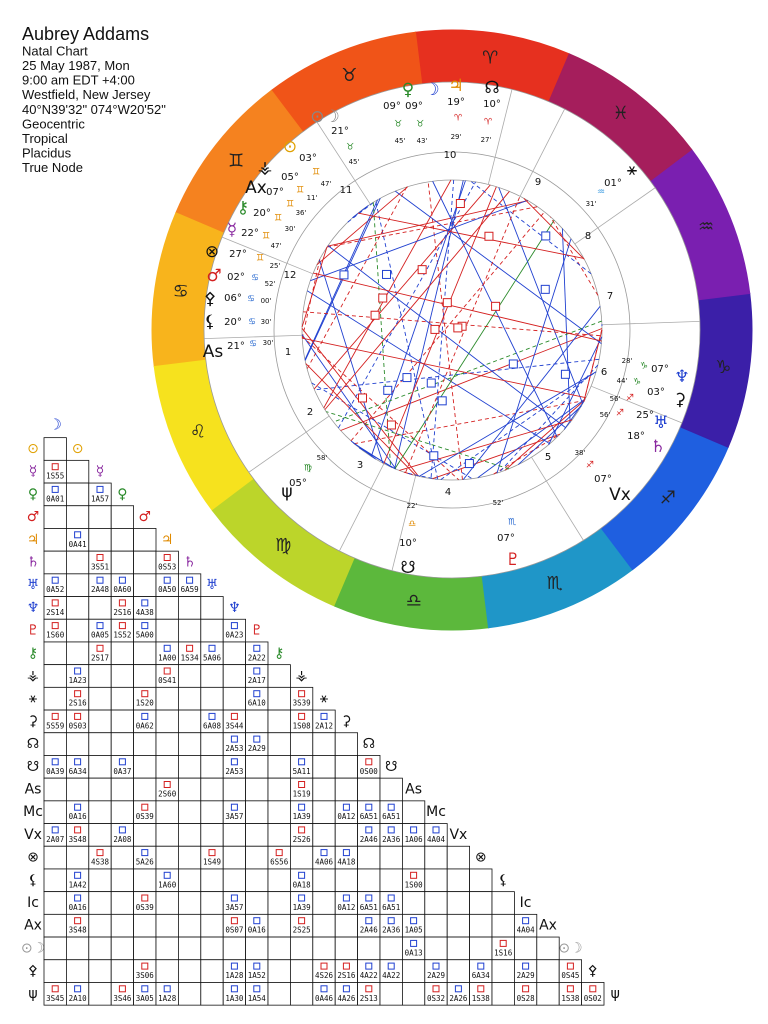 This screenshot has width=768, height=1024. What do you see at coordinates (308, 158) in the screenshot?
I see `planet-degree: 03°` at bounding box center [308, 158].